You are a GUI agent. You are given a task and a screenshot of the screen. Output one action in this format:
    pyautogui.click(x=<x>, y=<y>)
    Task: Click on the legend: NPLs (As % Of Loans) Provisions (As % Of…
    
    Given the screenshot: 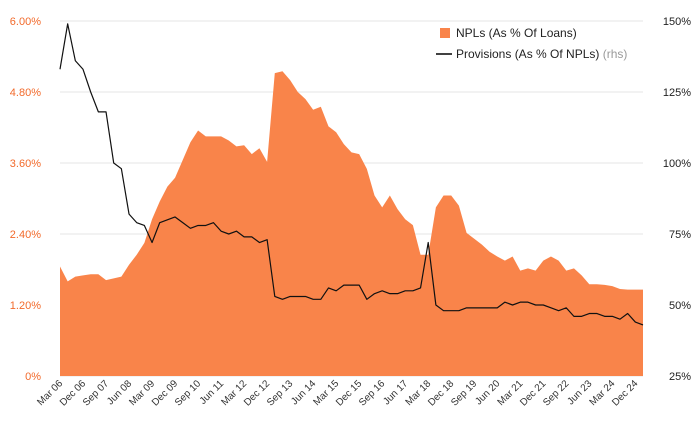 What is the action you would take?
    pyautogui.click(x=531, y=43)
    